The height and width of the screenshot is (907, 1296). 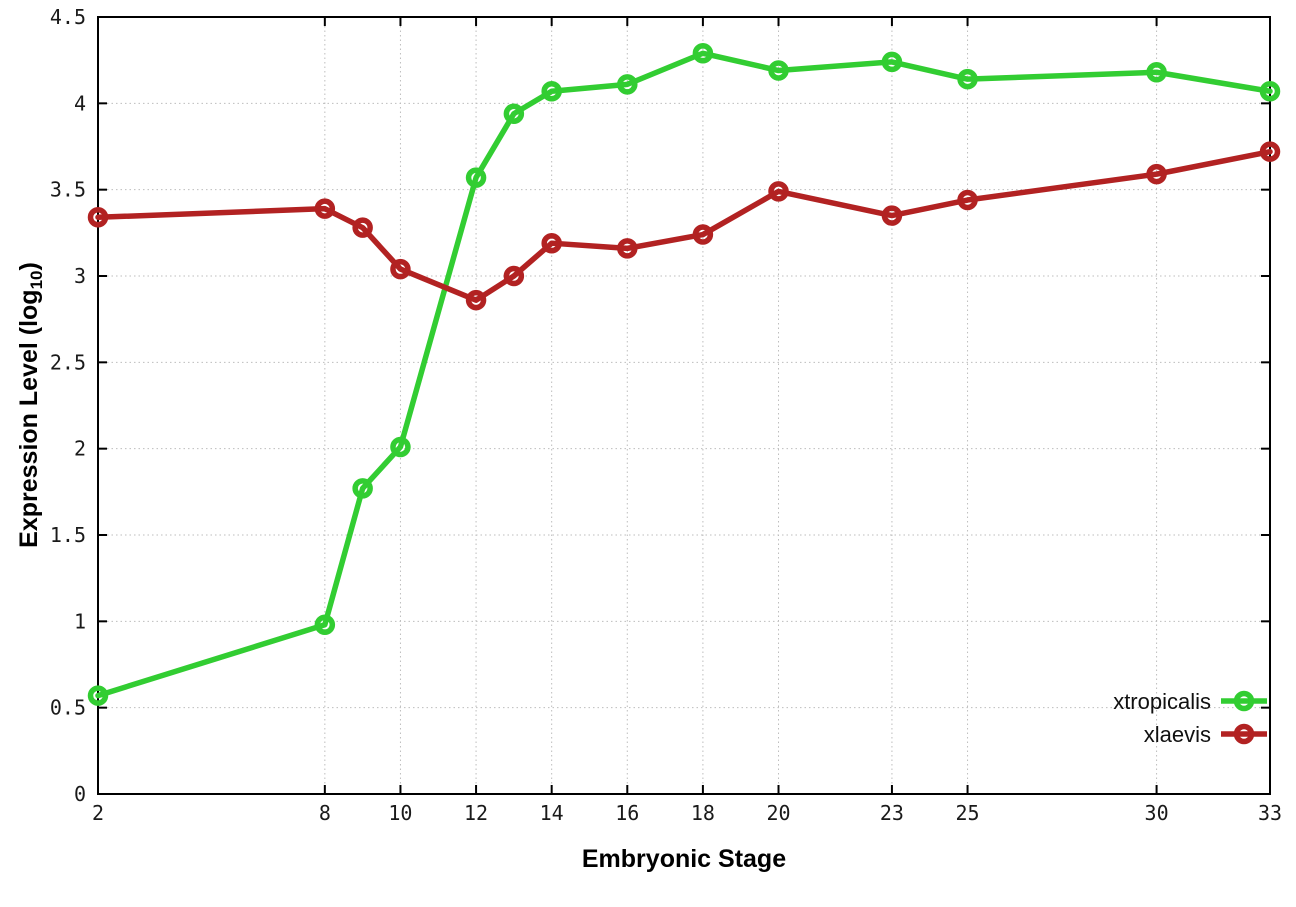 I want to click on y-tick-label: 1.5, so click(x=68, y=535).